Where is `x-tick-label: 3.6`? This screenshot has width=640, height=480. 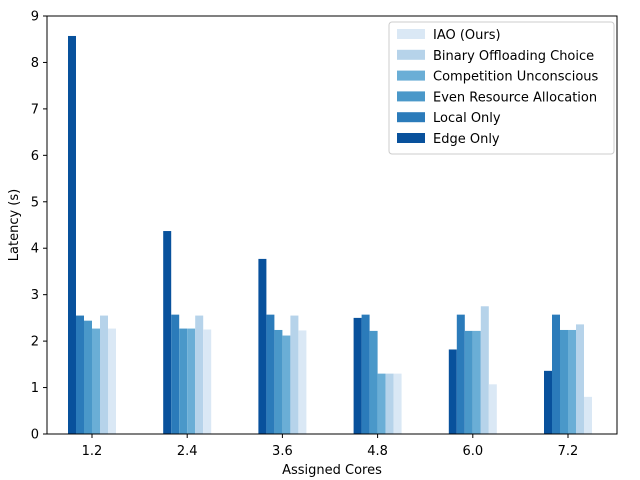 x-tick-label: 3.6 is located at coordinates (282, 451).